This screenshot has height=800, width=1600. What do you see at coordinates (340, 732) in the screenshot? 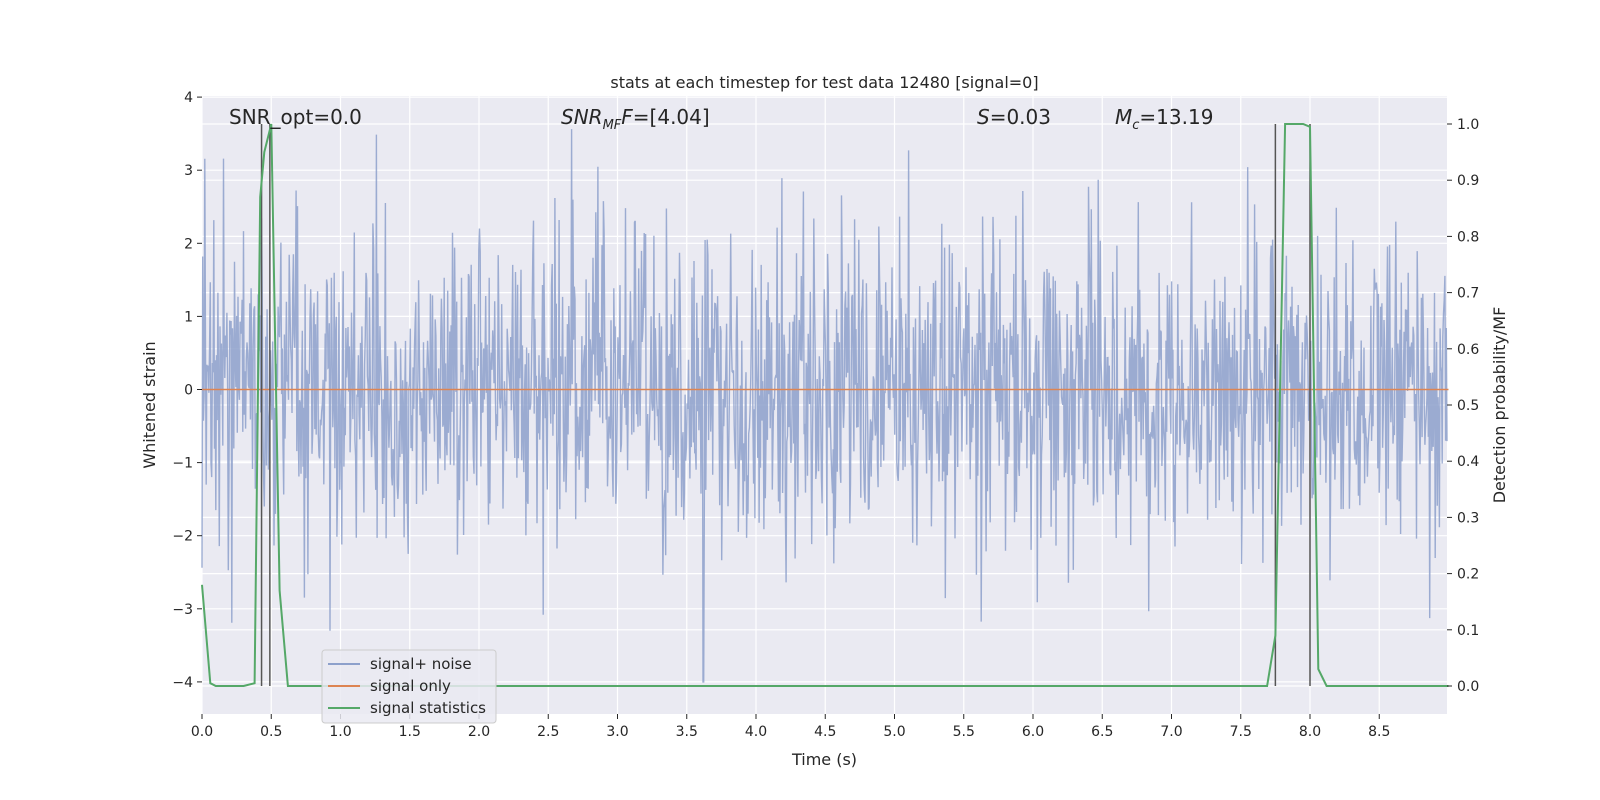
I see `x-tick-label: 1.0` at bounding box center [340, 732].